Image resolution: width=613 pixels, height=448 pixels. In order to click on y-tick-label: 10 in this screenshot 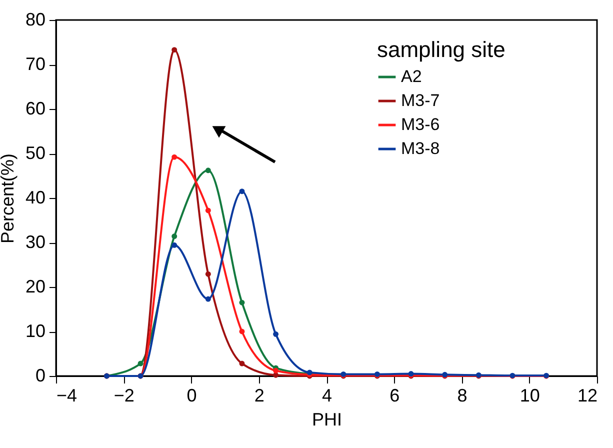, I will do `click(35, 331)`.